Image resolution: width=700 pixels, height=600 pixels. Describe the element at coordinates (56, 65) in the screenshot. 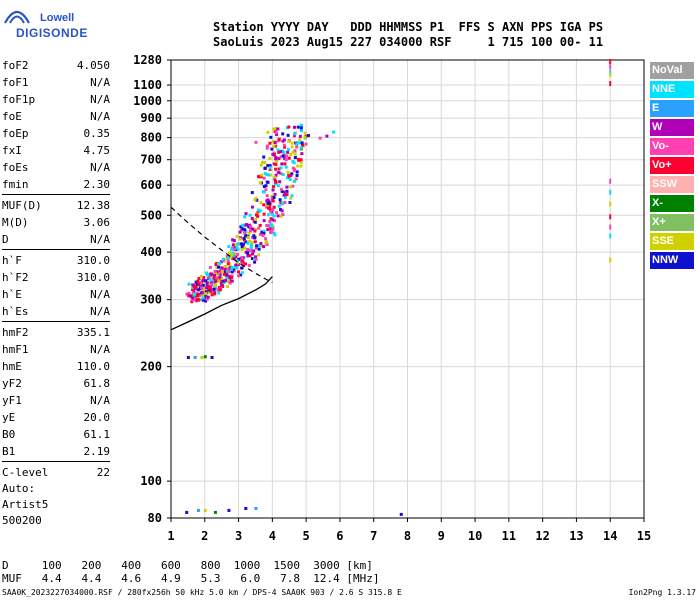

I see `parameter-row: foF2 4.050` at that location.